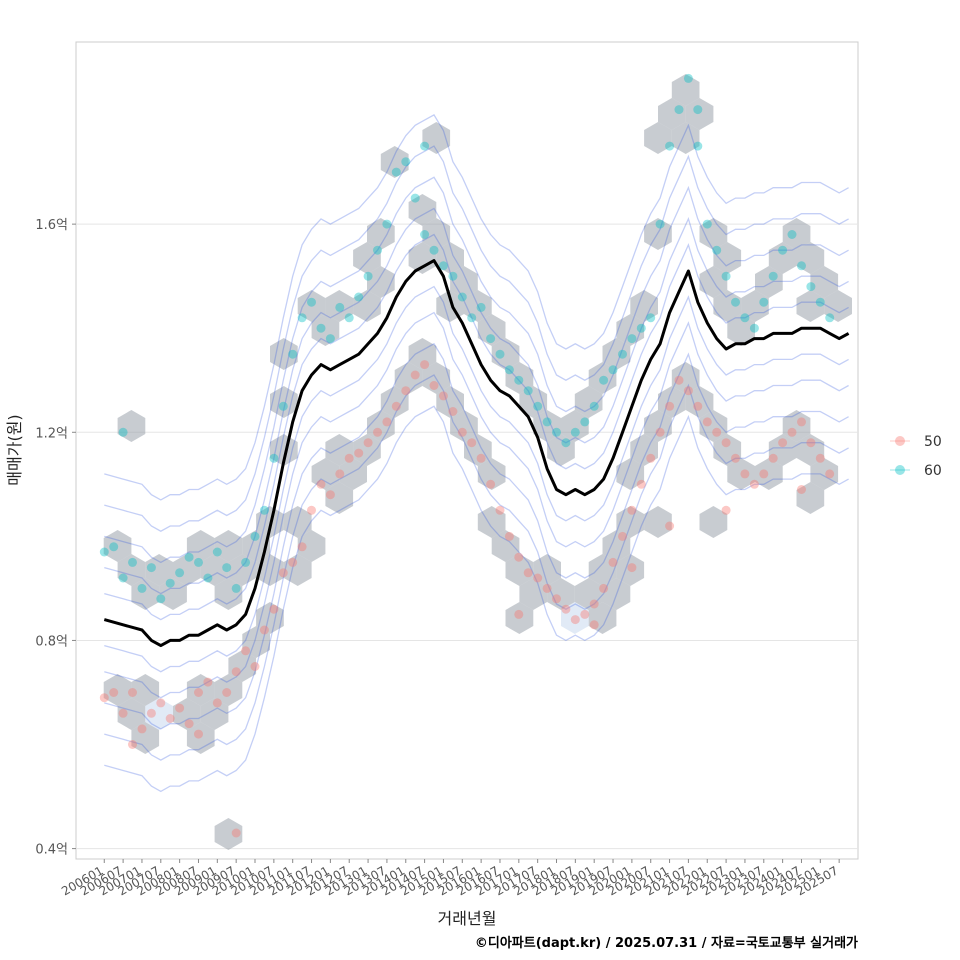  What do you see at coordinates (51, 433) in the screenshot?
I see `y-tick-label: 1.2억` at bounding box center [51, 433].